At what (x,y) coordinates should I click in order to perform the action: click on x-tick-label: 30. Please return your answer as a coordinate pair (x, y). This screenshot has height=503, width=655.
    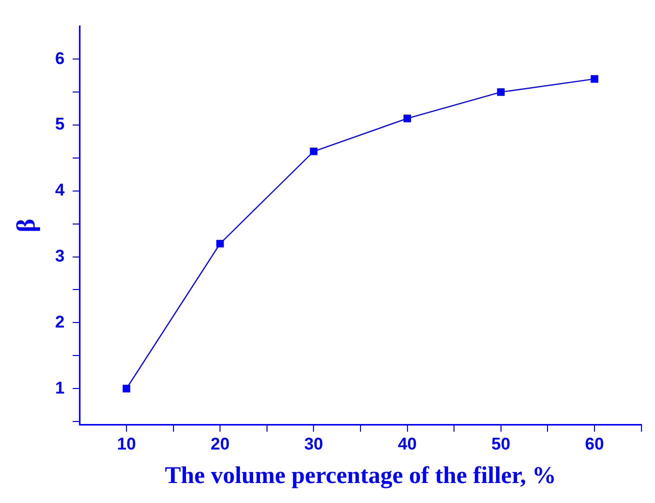
    Looking at the image, I should click on (314, 444).